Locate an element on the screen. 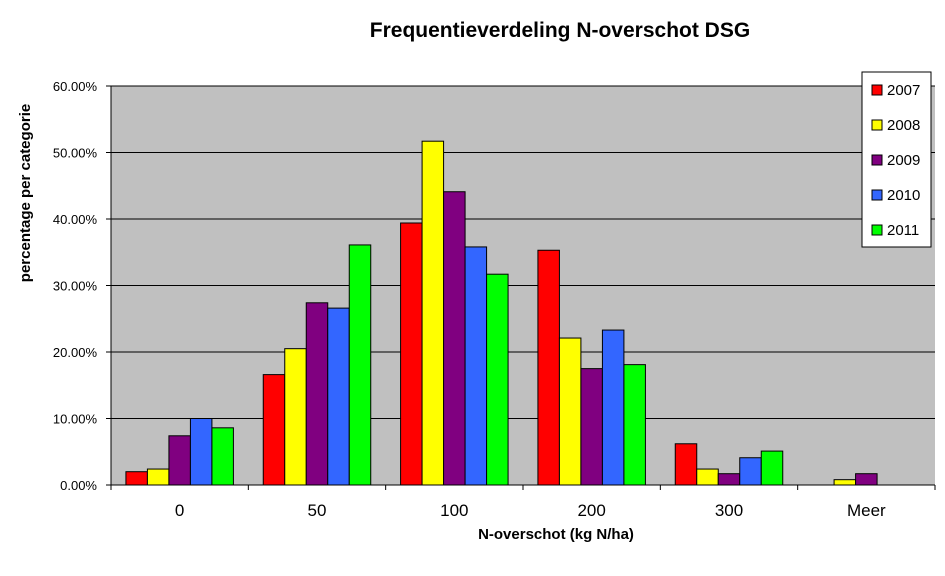 This screenshot has height=576, width=945. y-tick-label: 40.00% is located at coordinates (75, 219).